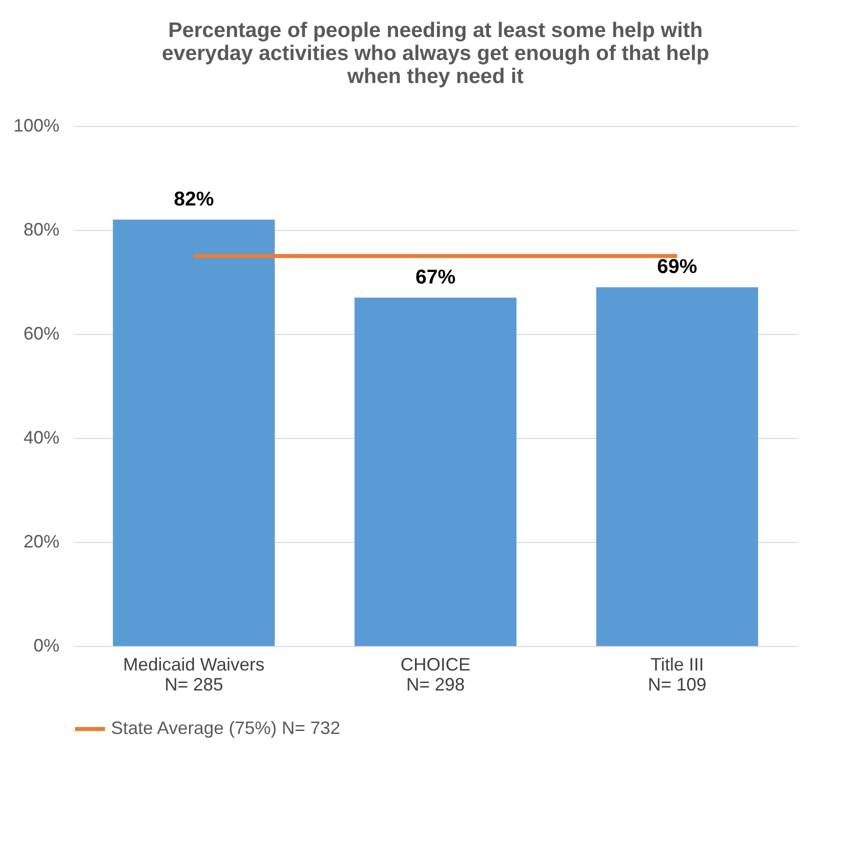  Describe the element at coordinates (677, 267) in the screenshot. I see `data-label: 69%` at that location.